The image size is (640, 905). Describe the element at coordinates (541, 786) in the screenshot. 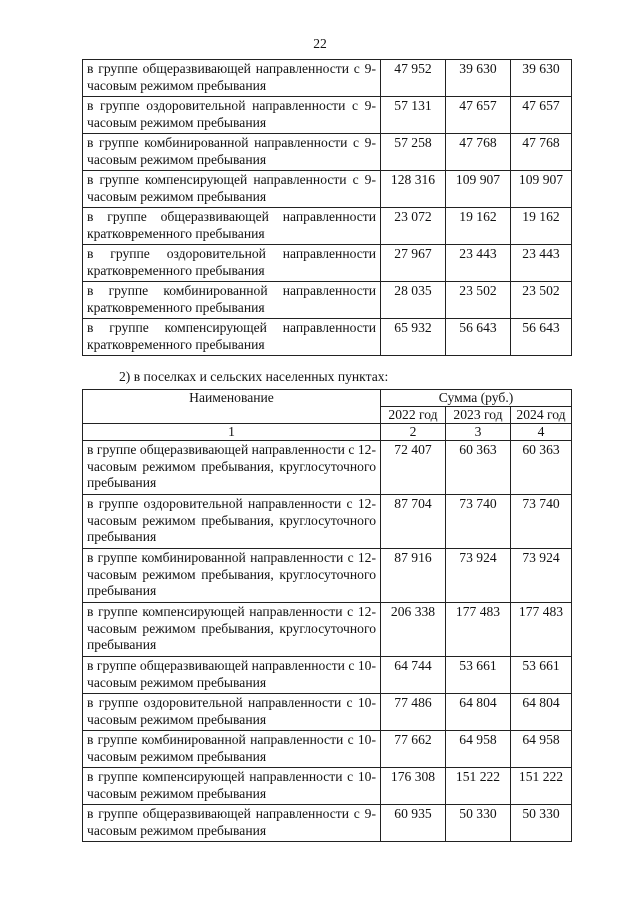

I see `value-2024: 151 222` at that location.